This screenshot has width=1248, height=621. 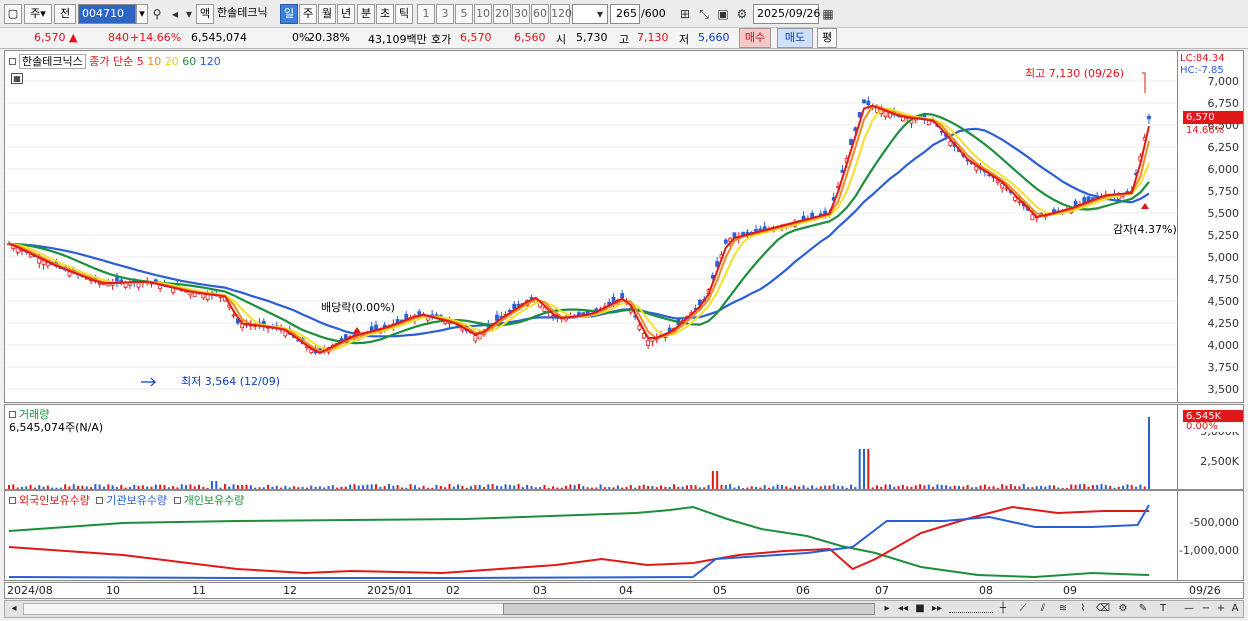 I want to click on window-menu-button: ▢, so click(x=13, y=14).